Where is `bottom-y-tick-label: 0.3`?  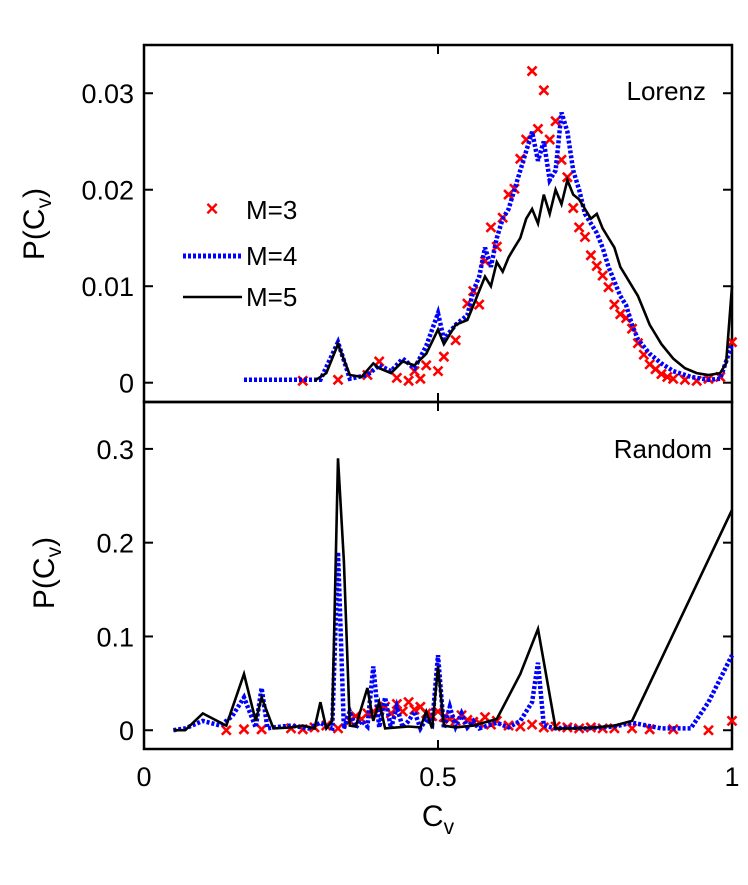
bottom-y-tick-label: 0.3 is located at coordinates (115, 450).